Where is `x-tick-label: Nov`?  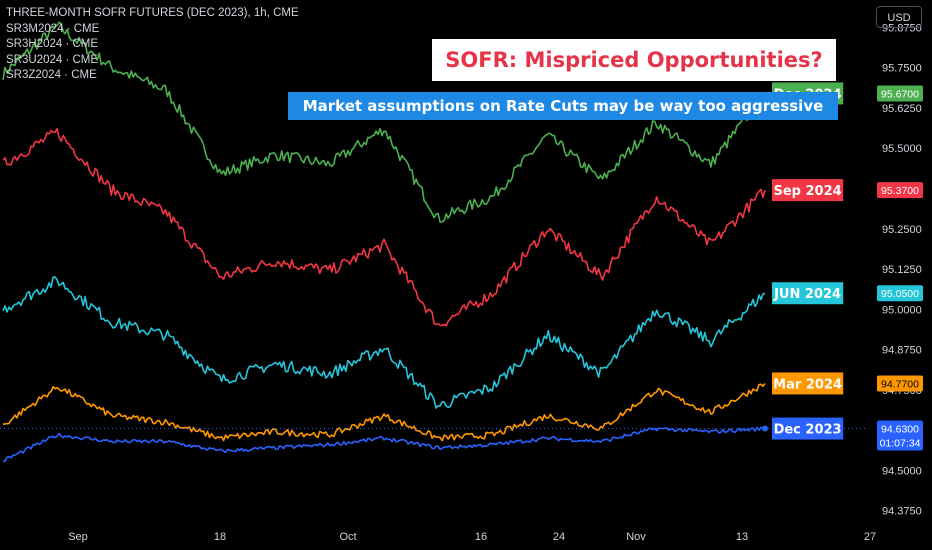
x-tick-label: Nov is located at coordinates (636, 537).